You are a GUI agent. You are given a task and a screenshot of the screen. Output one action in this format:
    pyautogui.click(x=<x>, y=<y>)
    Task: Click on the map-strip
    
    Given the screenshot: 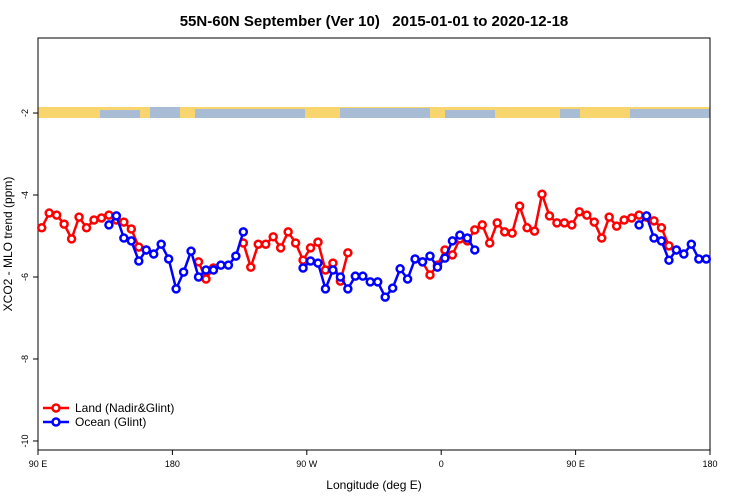 What is the action you would take?
    pyautogui.click(x=374, y=112)
    